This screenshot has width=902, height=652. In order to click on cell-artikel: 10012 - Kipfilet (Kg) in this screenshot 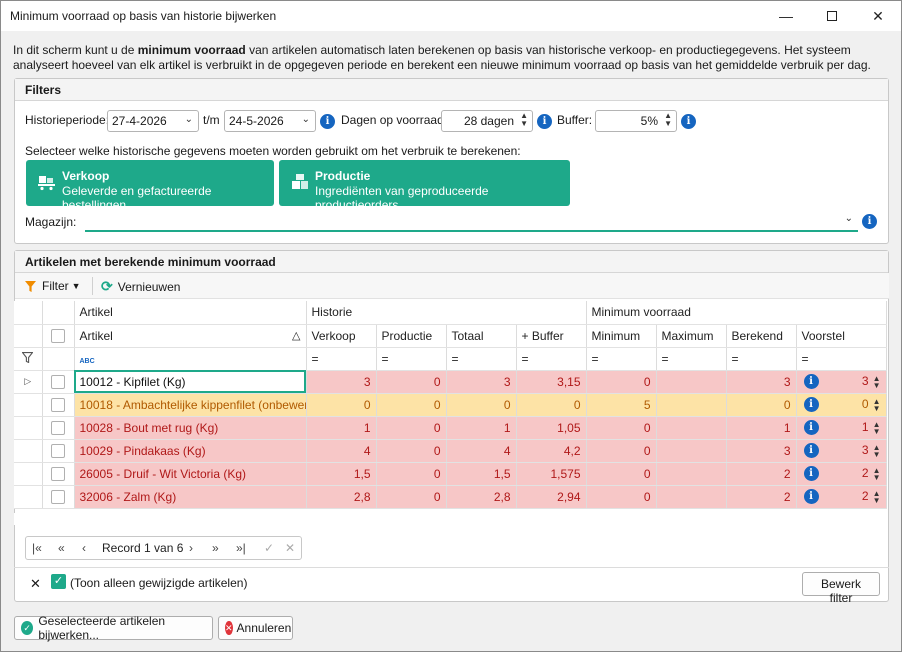, I will do `click(190, 382)`.